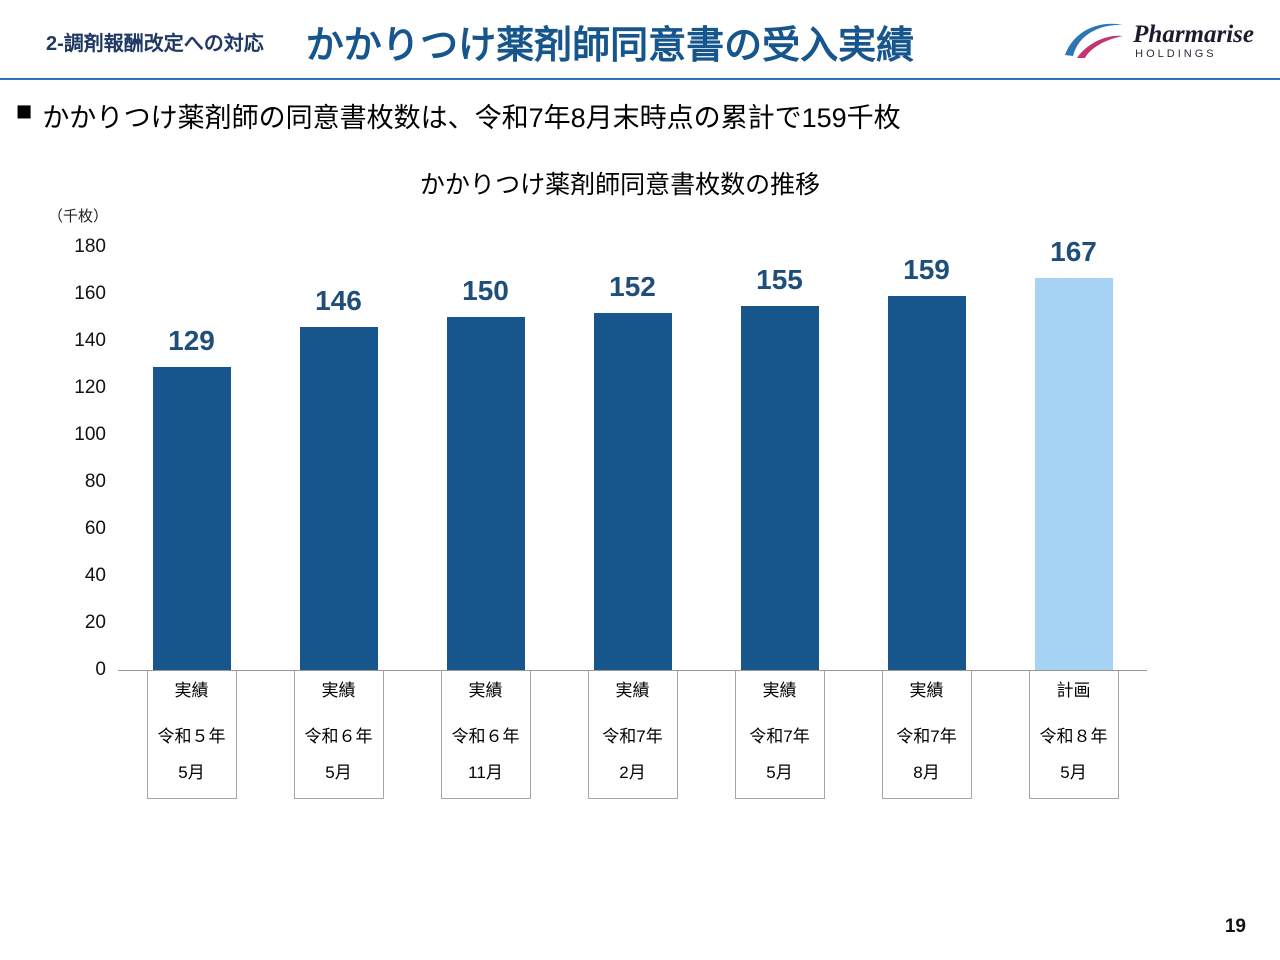 The height and width of the screenshot is (960, 1280). What do you see at coordinates (485, 772) in the screenshot?
I see `category-month: 11月` at bounding box center [485, 772].